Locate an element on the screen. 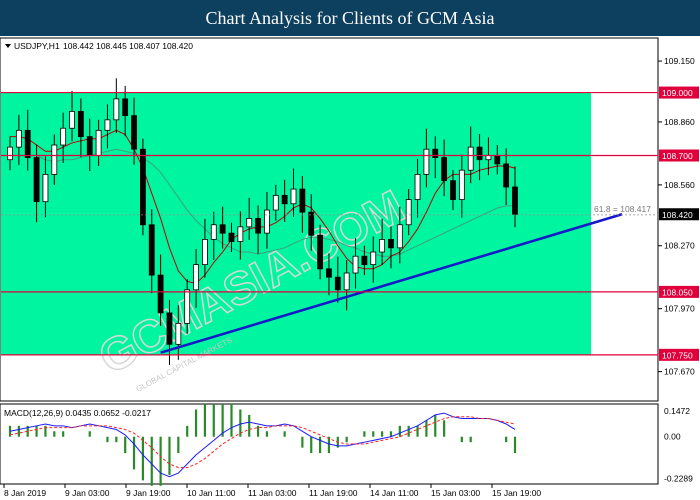 The height and width of the screenshot is (500, 700). macd-tick-label: 0.1472 is located at coordinates (677, 411).